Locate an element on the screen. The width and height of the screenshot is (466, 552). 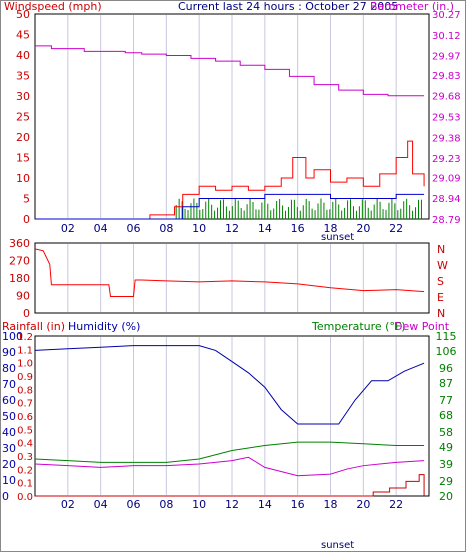
wind-tick-label: 30 is located at coordinates (23, 96).